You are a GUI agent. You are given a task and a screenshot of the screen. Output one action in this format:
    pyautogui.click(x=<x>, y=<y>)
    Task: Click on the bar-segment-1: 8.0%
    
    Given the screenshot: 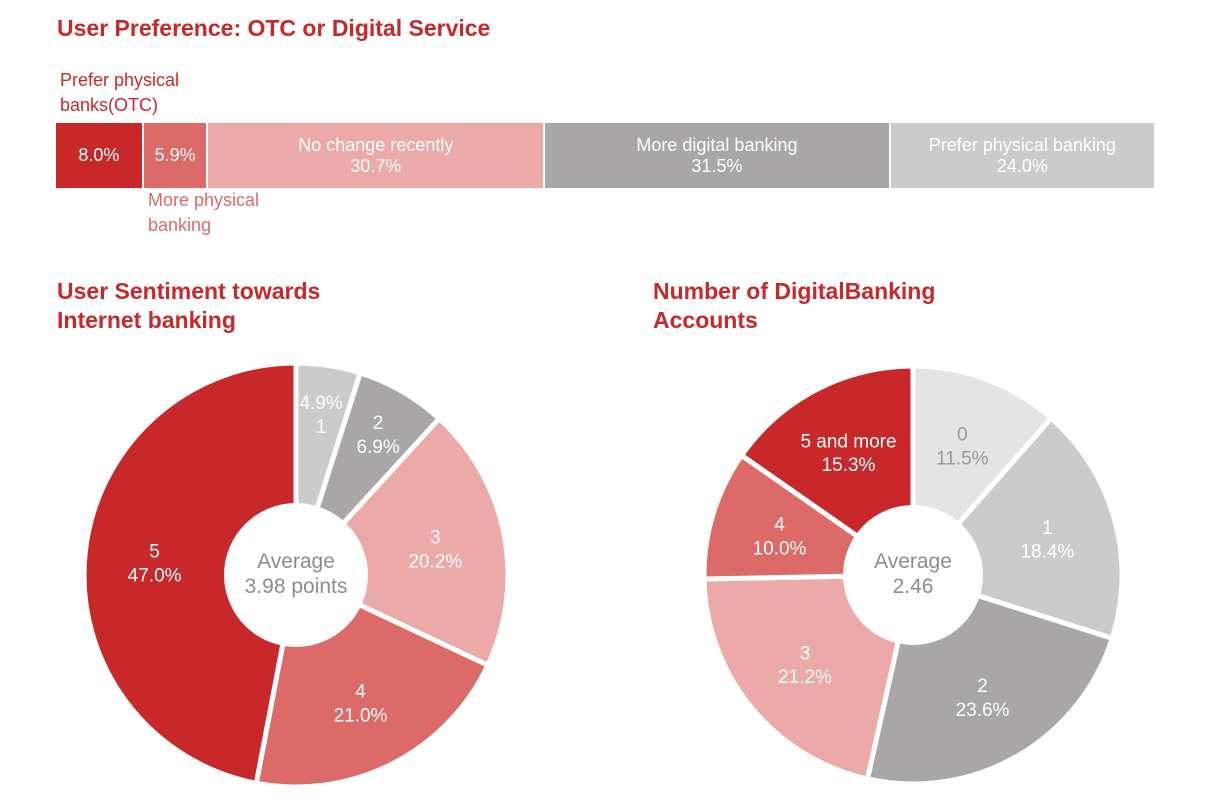 What is the action you would take?
    pyautogui.click(x=100, y=155)
    